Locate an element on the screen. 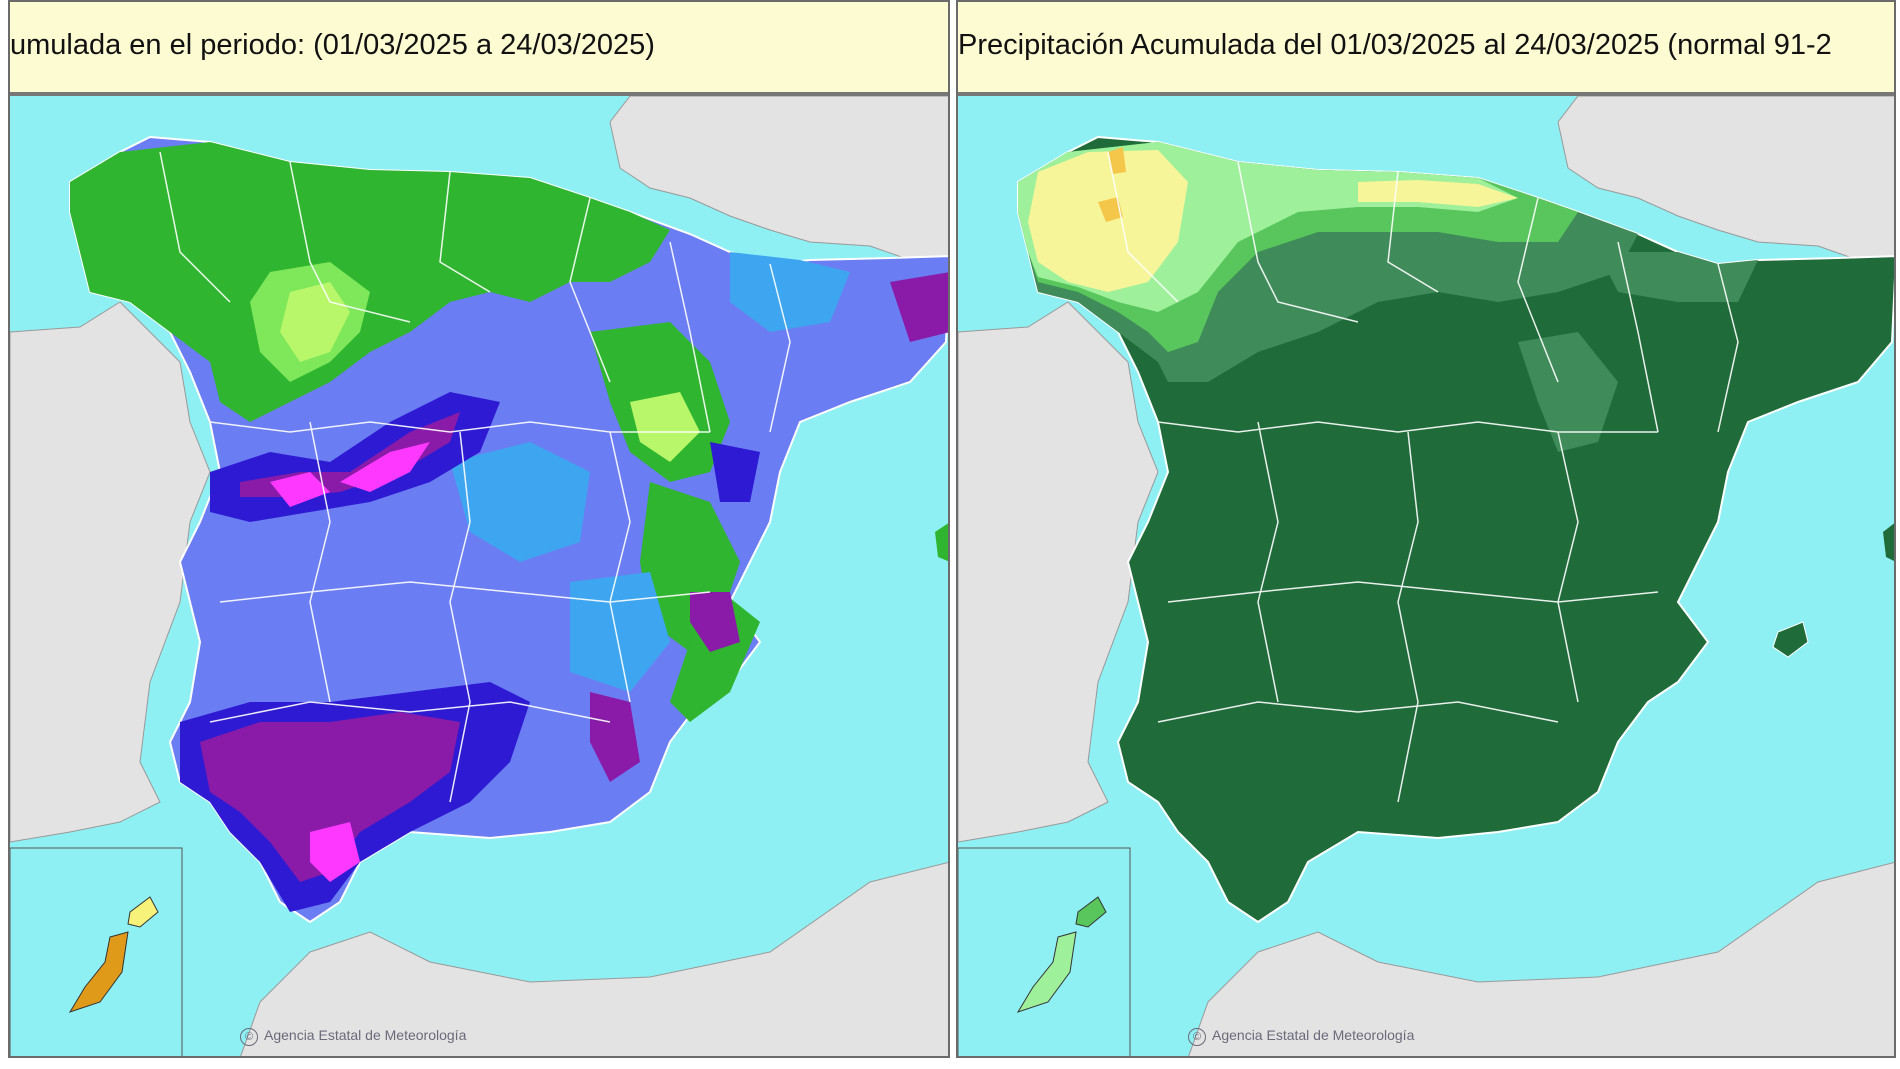 The height and width of the screenshot is (1069, 1900). ebro-medium is located at coordinates (1568, 392).